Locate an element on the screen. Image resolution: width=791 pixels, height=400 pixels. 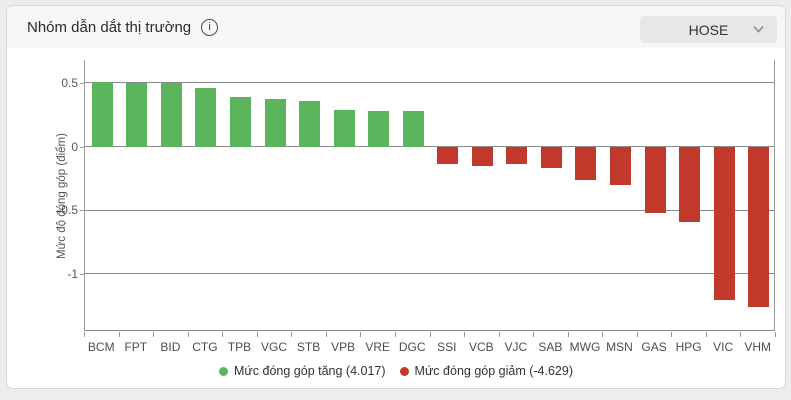
x-tick-label-VGC: VGC is located at coordinates (274, 347).